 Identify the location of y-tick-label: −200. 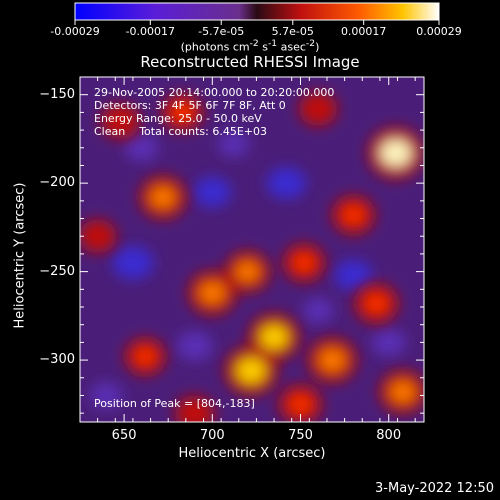
(57, 183).